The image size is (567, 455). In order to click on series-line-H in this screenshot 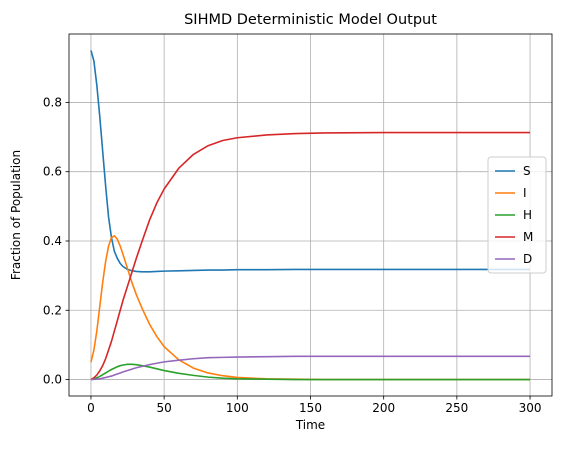, I will do `click(310, 372)`.